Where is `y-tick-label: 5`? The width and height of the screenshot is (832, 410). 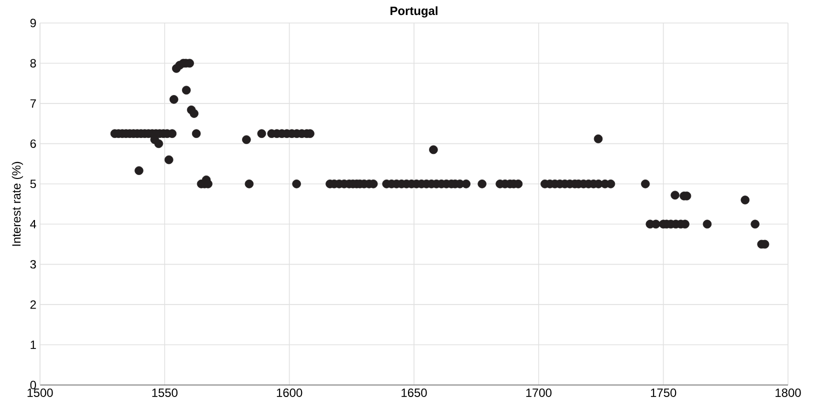 y-tick-label: 5 is located at coordinates (33, 184).